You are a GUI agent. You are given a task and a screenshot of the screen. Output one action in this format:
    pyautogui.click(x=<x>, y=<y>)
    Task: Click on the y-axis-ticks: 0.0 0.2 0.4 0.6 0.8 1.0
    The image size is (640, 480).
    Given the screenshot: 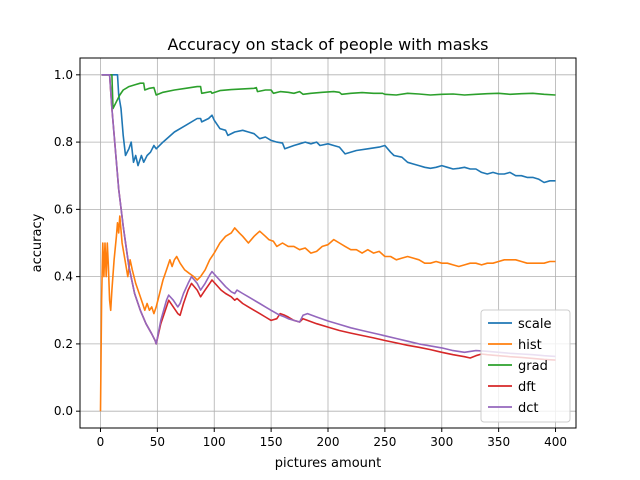 What is the action you would take?
    pyautogui.click(x=67, y=243)
    